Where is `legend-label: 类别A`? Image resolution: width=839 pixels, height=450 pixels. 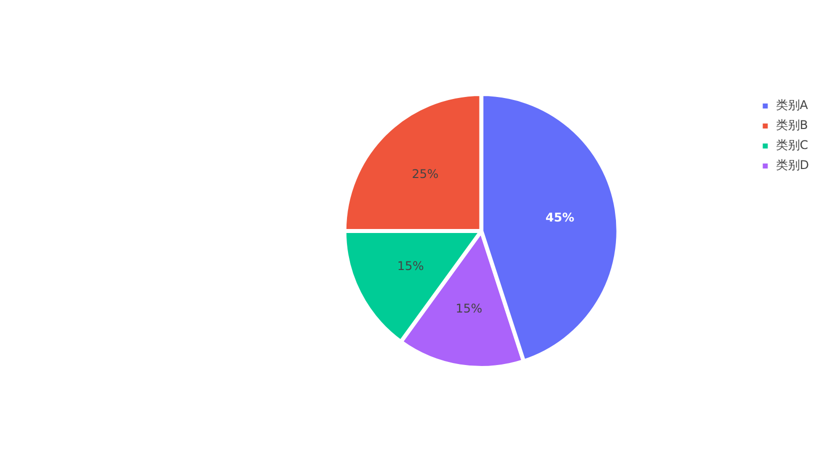
legend-label: 类别A is located at coordinates (792, 105).